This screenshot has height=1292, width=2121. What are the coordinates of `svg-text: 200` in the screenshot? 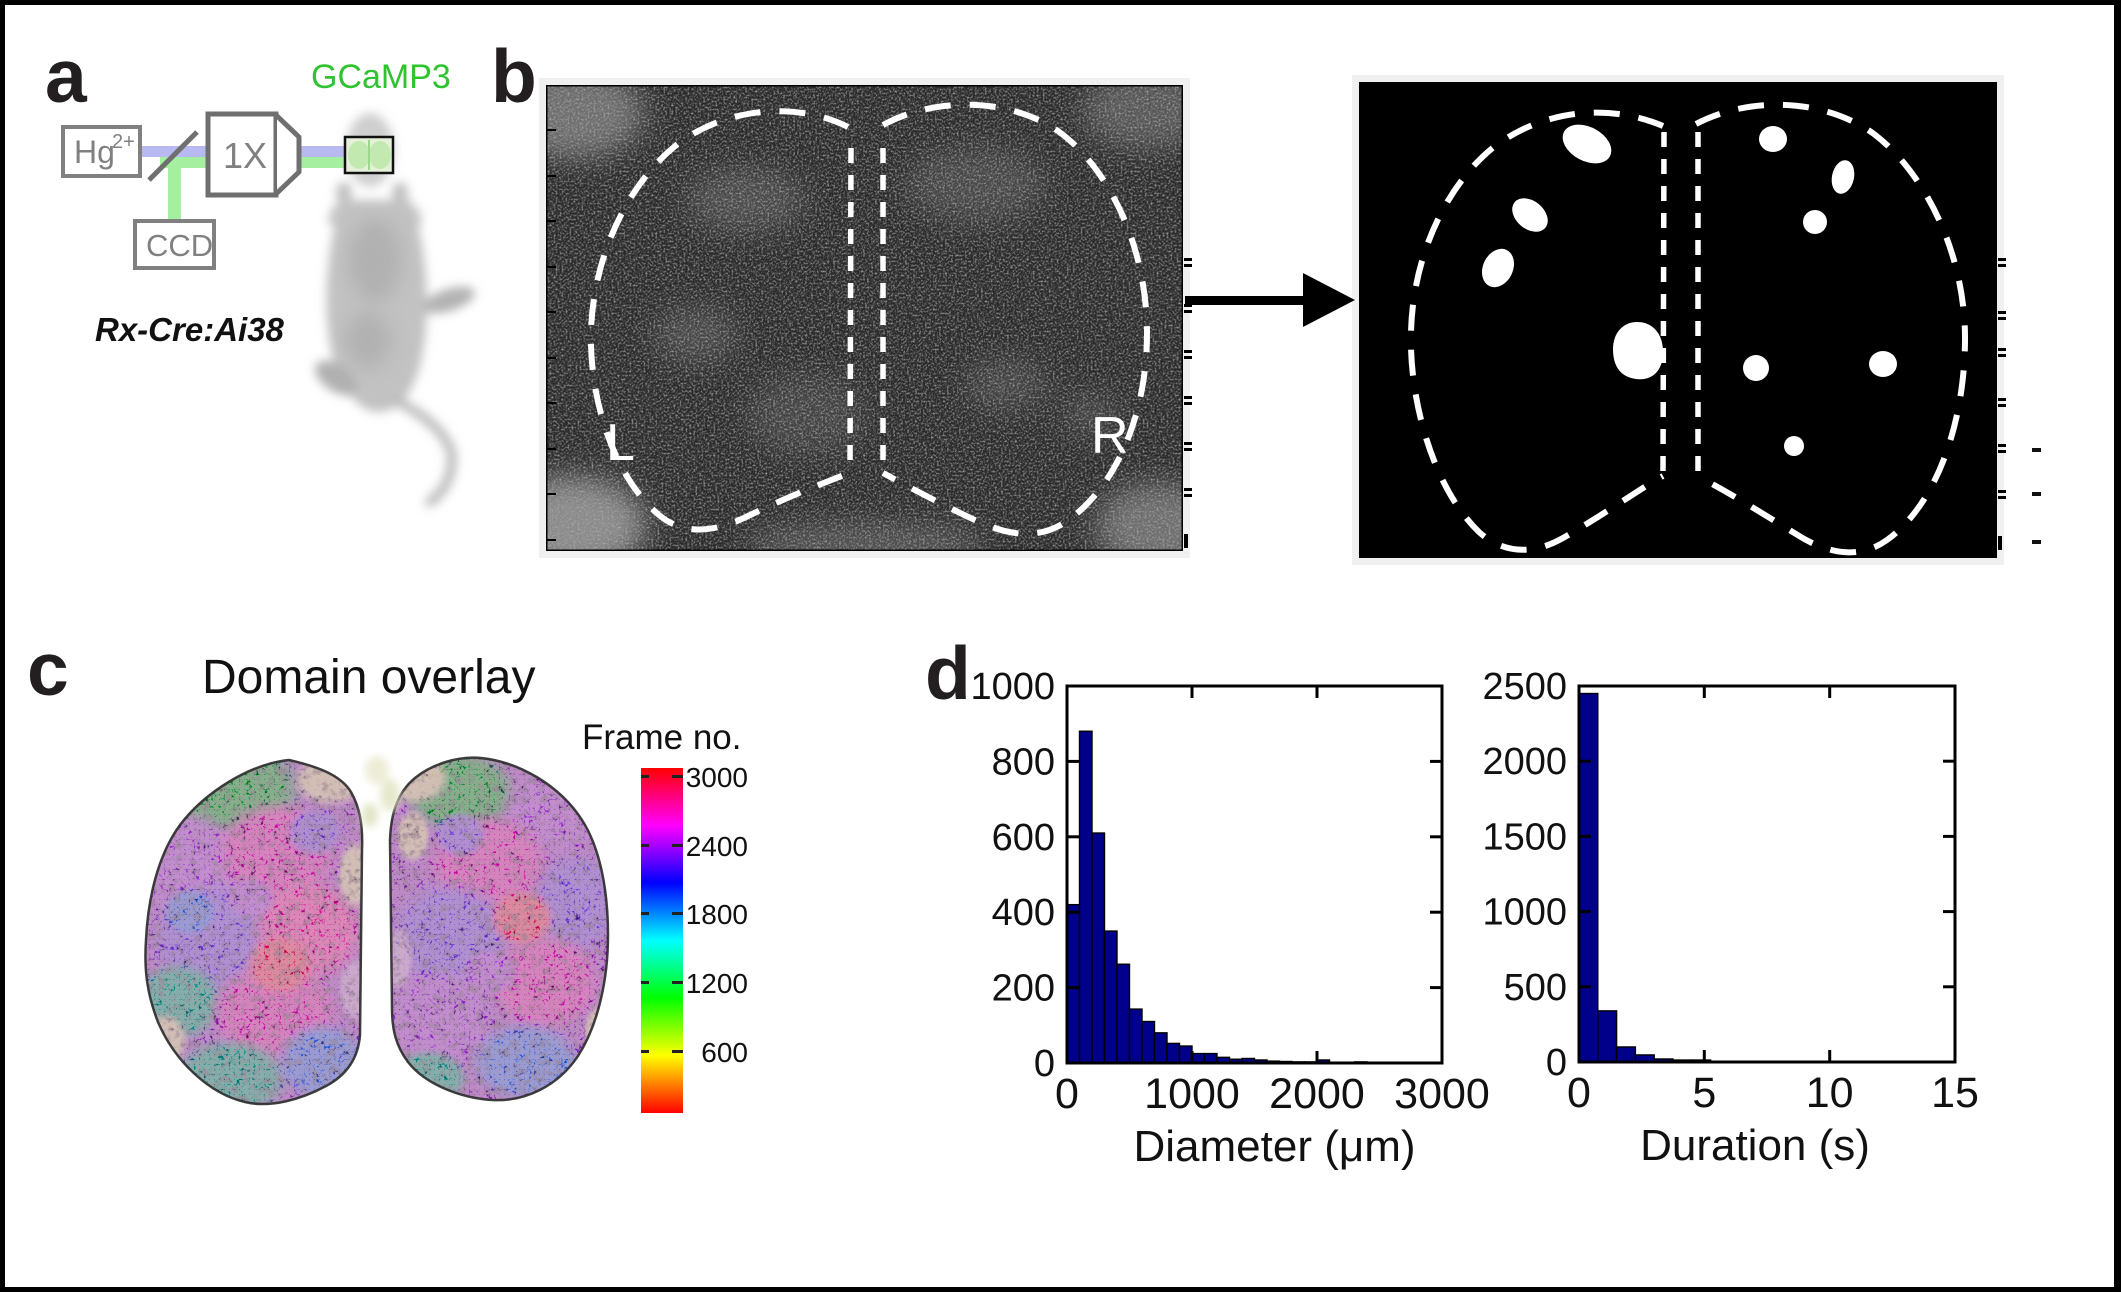 It's located at (1023, 989).